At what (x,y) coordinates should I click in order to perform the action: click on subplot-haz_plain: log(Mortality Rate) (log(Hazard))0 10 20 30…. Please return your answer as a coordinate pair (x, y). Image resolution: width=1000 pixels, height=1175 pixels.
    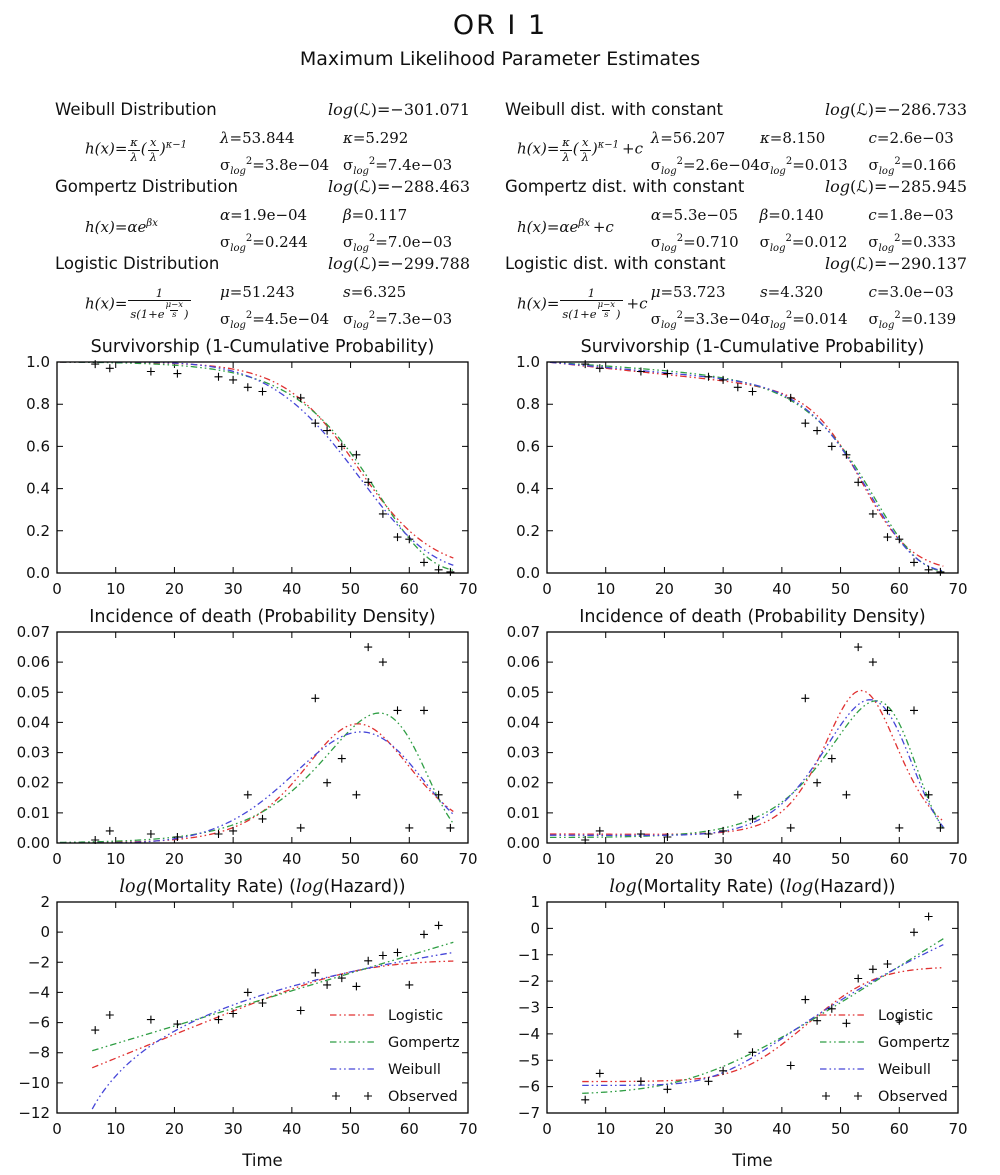
    Looking at the image, I should click on (247, 1023).